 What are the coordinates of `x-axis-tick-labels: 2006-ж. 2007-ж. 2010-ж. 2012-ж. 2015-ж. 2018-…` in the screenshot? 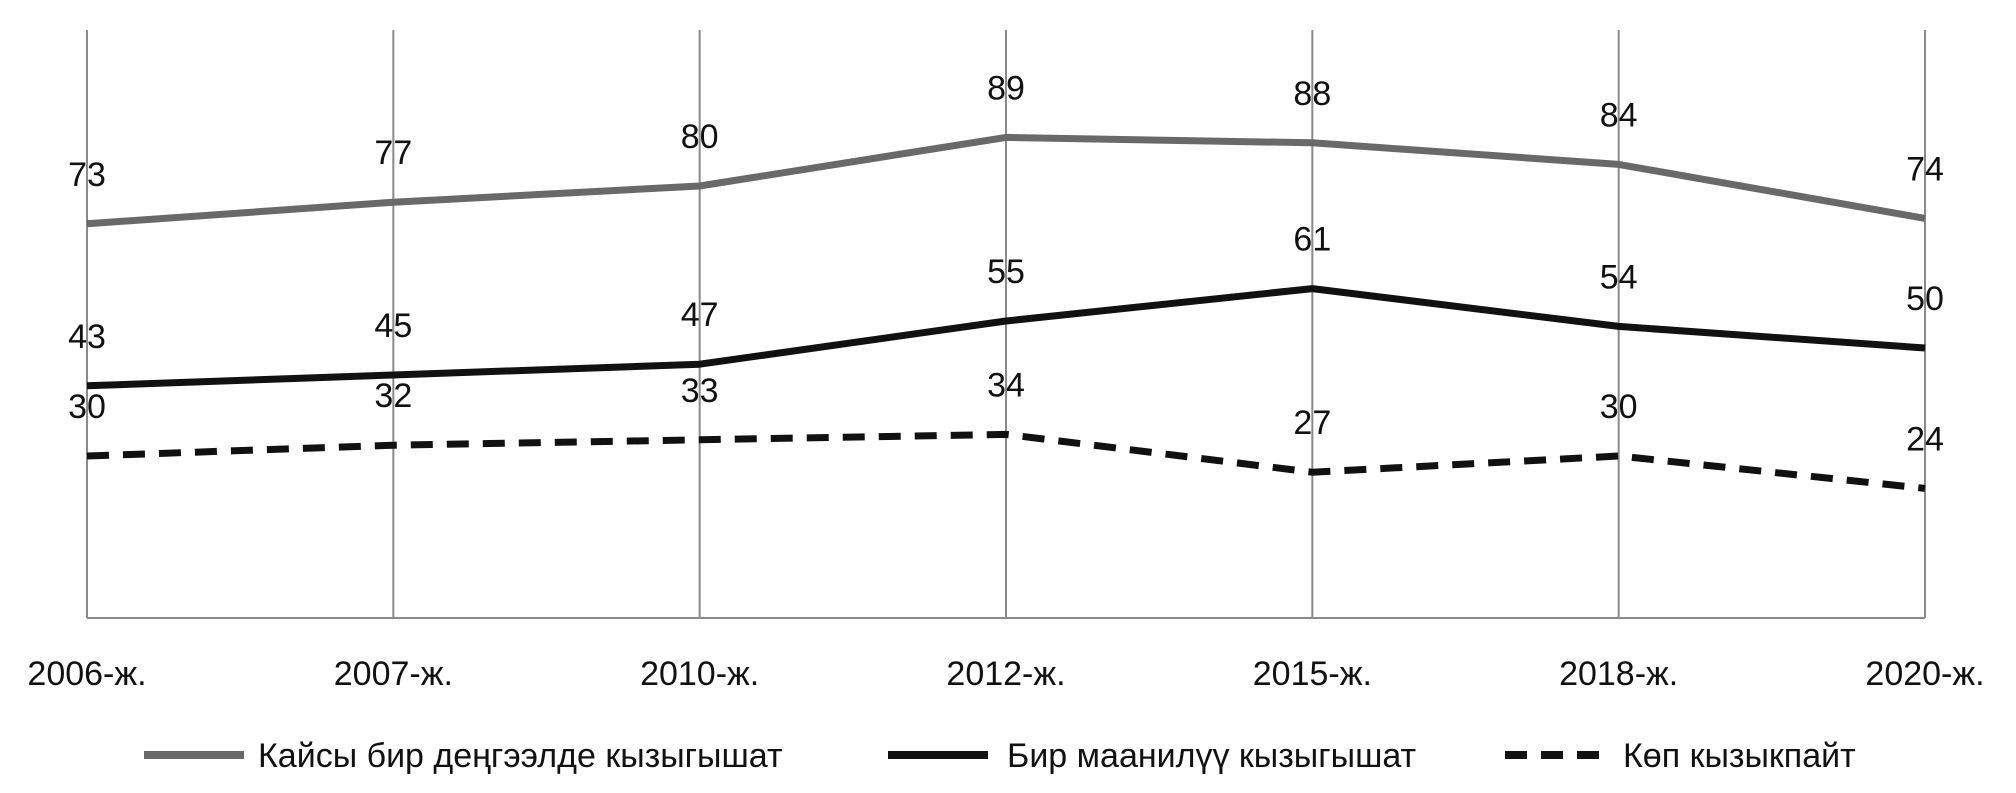 It's located at (1005, 674).